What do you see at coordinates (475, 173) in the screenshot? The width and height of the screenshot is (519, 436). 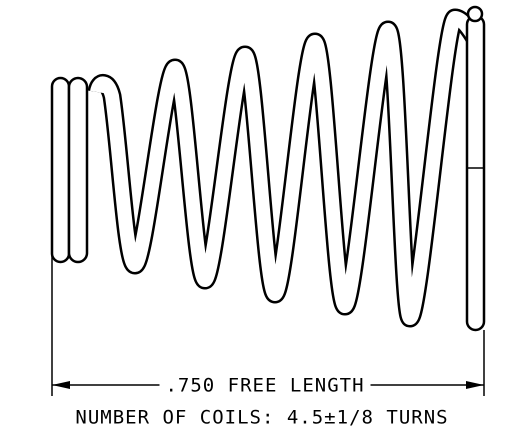 I see `end-coil` at bounding box center [475, 173].